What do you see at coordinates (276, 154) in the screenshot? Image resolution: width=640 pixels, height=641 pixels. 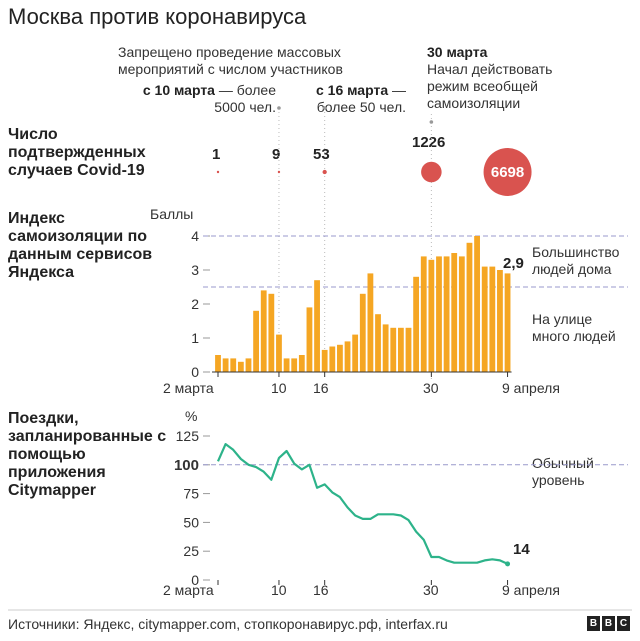 I see `case-label-mar10: 9` at bounding box center [276, 154].